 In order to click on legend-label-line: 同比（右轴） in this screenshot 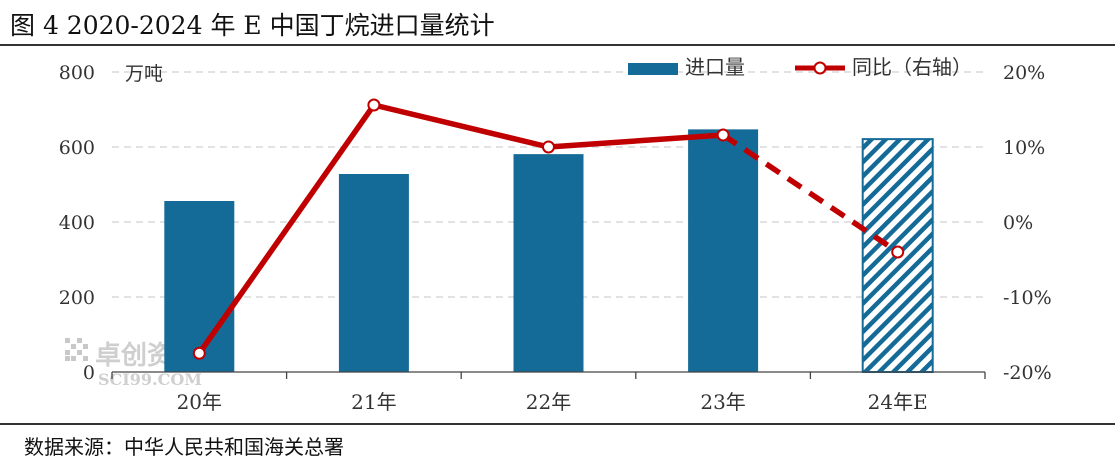, I will do `click(912, 67)`.